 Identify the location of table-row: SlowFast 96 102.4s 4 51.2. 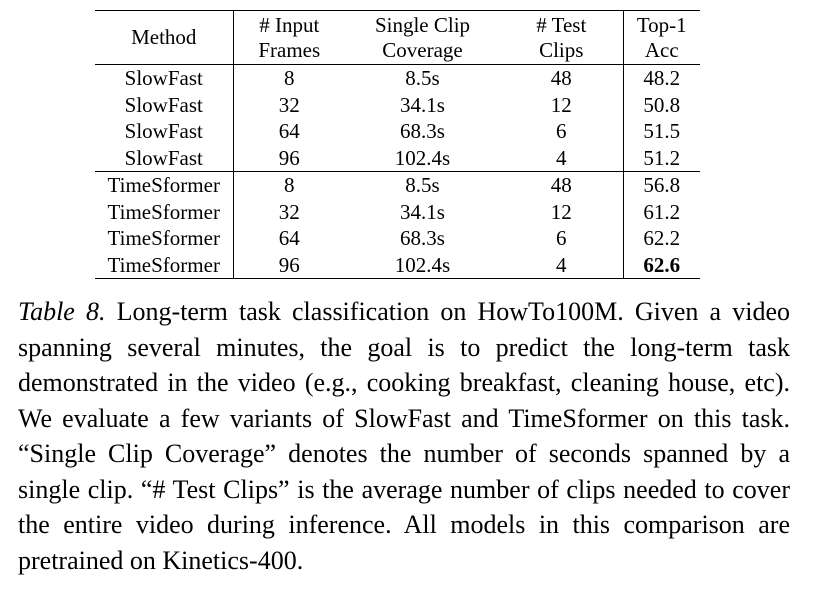
(397, 158).